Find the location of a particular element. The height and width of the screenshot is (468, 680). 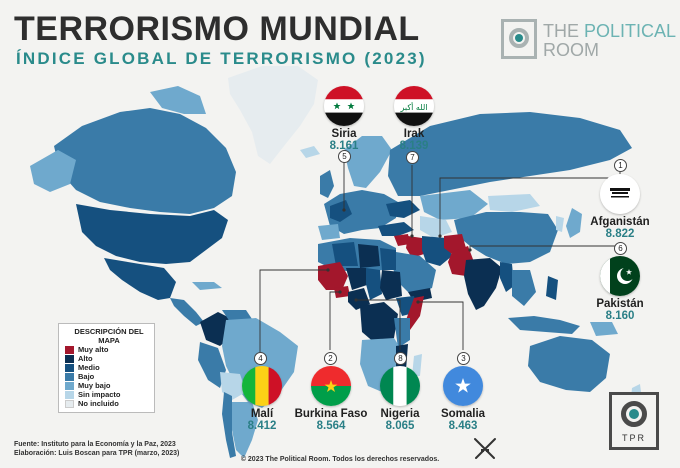

russia is located at coordinates (510, 154).